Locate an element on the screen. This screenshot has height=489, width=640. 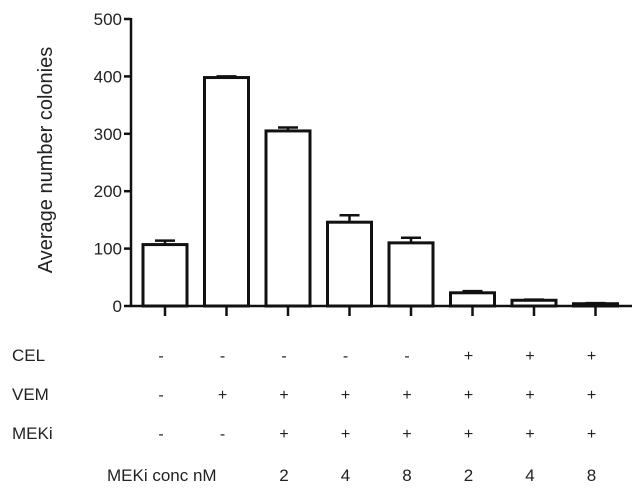
y-axis is located at coordinates (128, 162).